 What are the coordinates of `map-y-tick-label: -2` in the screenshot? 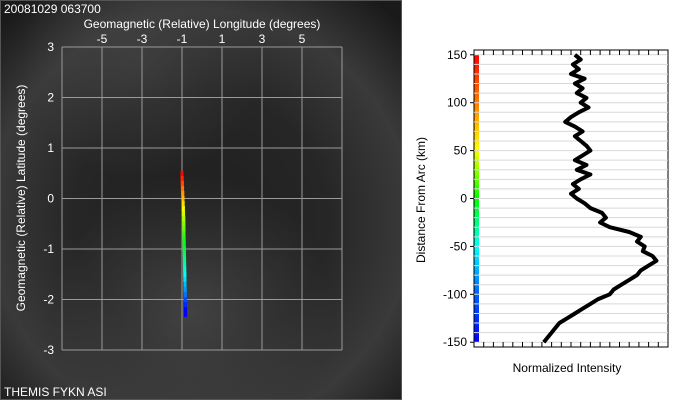 It's located at (48, 300).